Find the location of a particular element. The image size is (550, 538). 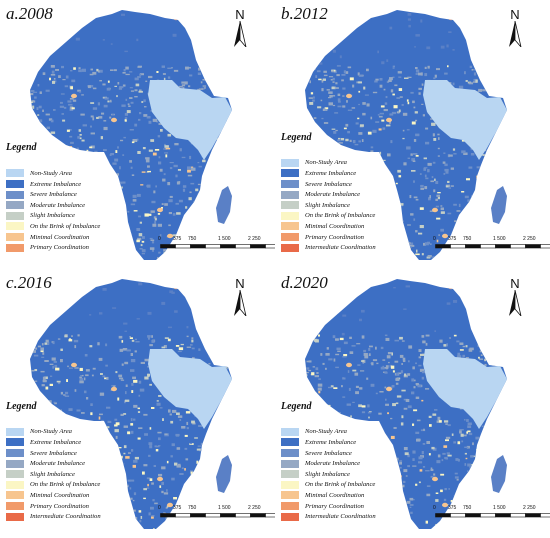

legend-label: Severe Imbalance is located at coordinates (53, 195).